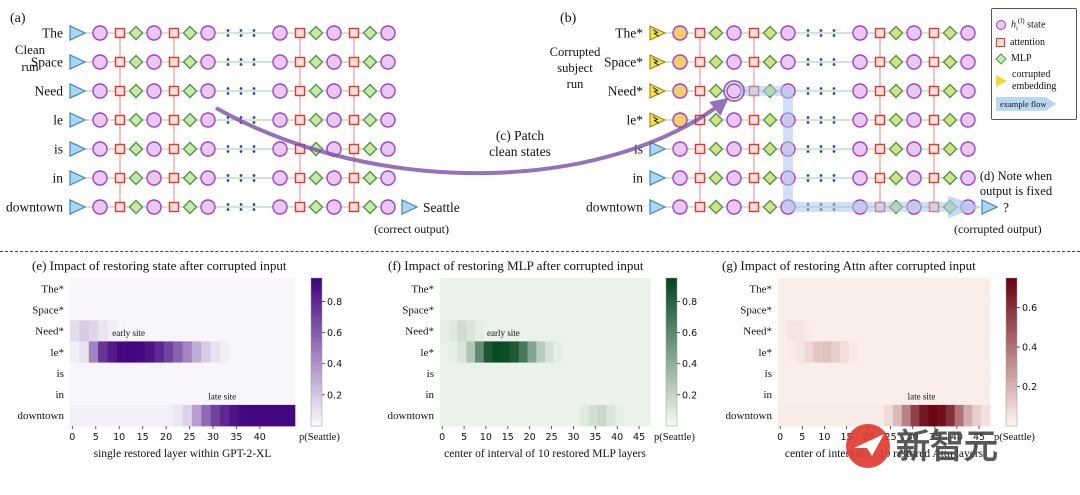 The image size is (1080, 495). What do you see at coordinates (52, 33) in the screenshot?
I see `svg-text: The` at bounding box center [52, 33].